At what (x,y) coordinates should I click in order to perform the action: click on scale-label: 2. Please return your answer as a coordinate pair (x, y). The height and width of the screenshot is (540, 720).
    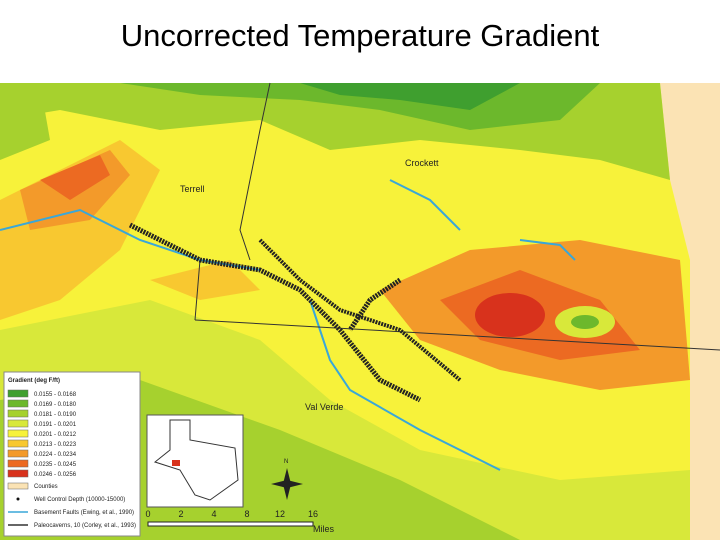
    Looking at the image, I should click on (180, 514).